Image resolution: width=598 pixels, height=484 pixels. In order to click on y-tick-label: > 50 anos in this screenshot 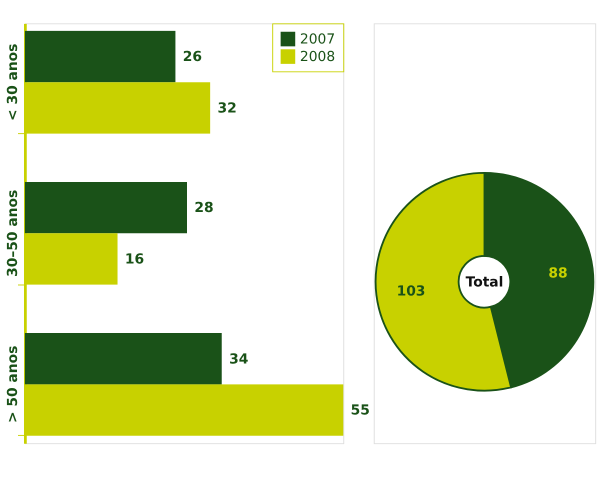, I will do `click(13, 385)`.